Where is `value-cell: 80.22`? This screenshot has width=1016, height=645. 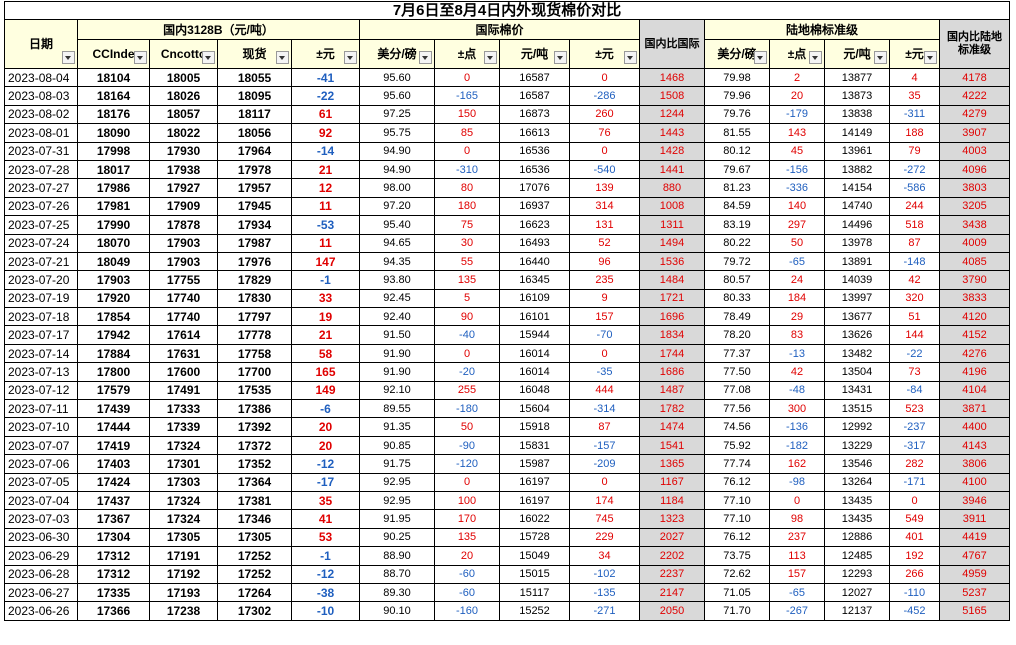 value-cell: 80.22 is located at coordinates (737, 243).